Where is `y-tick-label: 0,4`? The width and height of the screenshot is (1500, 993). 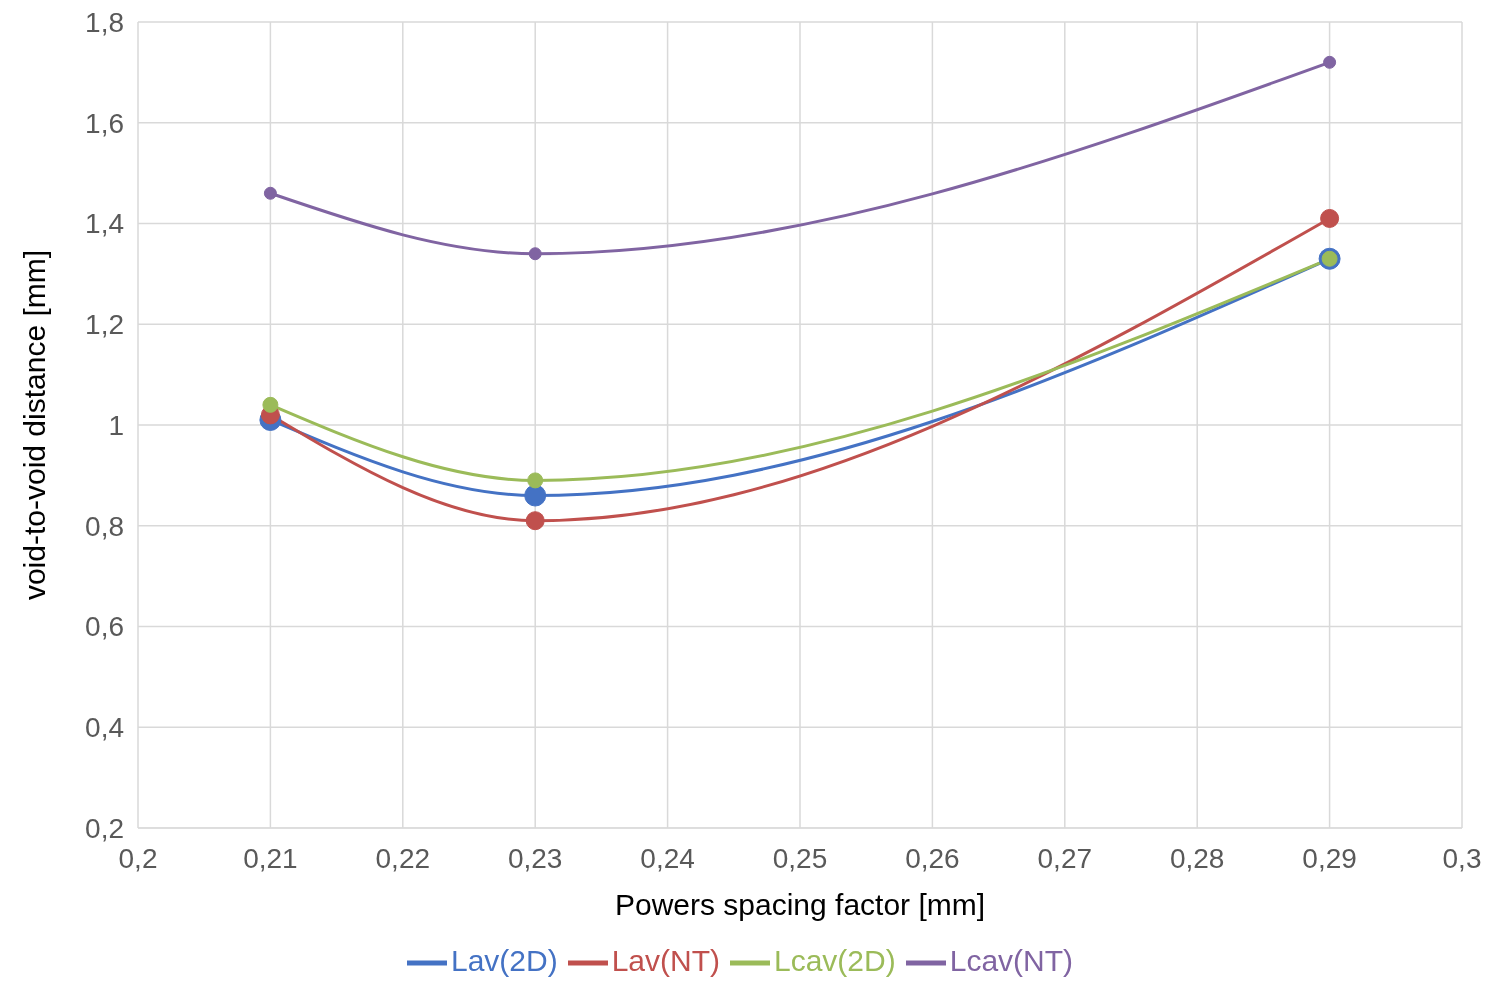
y-tick-label: 0,4 is located at coordinates (104, 728).